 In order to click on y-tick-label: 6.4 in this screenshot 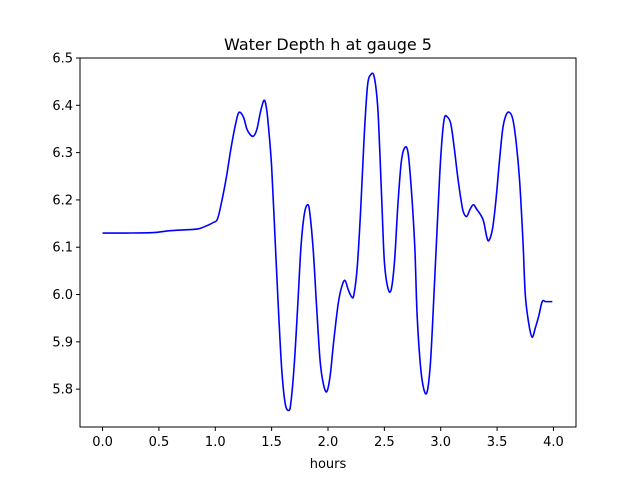, I will do `click(62, 106)`.